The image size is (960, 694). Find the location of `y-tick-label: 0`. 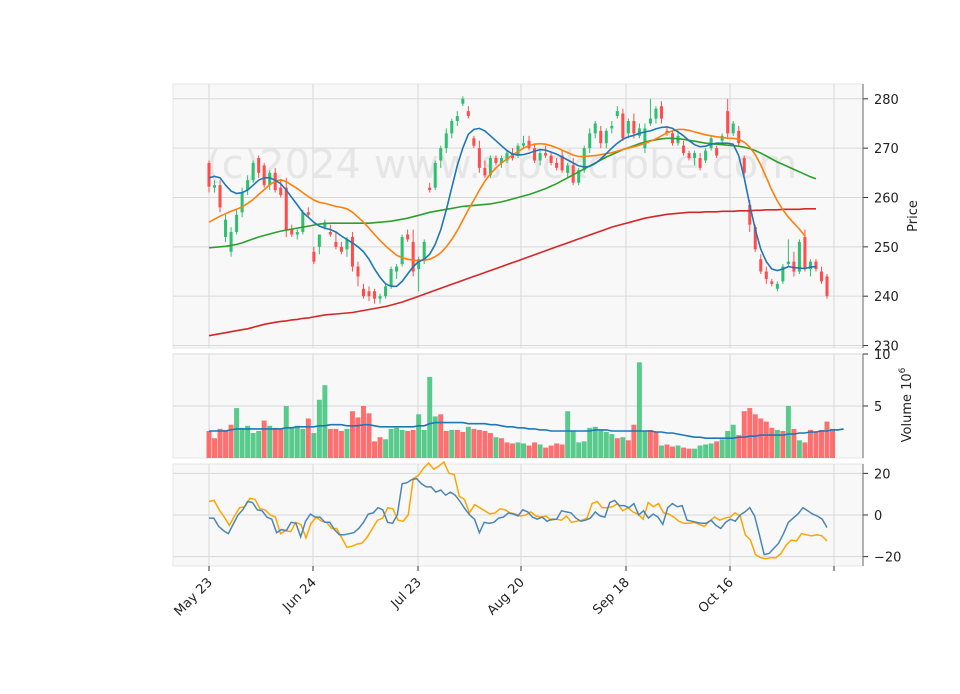

y-tick-label: 0 is located at coordinates (878, 516).